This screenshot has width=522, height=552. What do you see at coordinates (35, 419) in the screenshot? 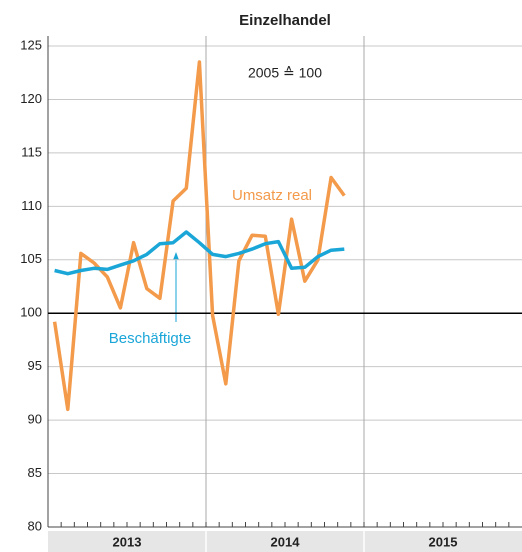
I see `y-tick-label: 90` at bounding box center [35, 419].